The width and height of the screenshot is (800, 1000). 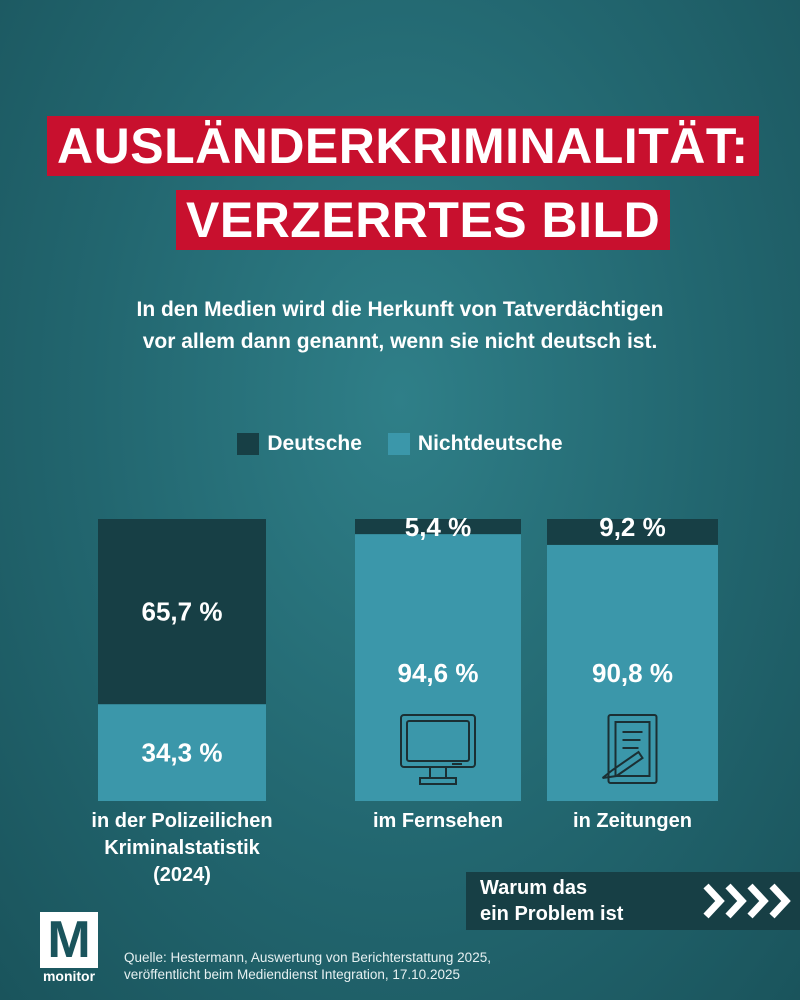 I want to click on data-label-deutsche-zeitungen: 9,2 %, so click(x=632, y=527).